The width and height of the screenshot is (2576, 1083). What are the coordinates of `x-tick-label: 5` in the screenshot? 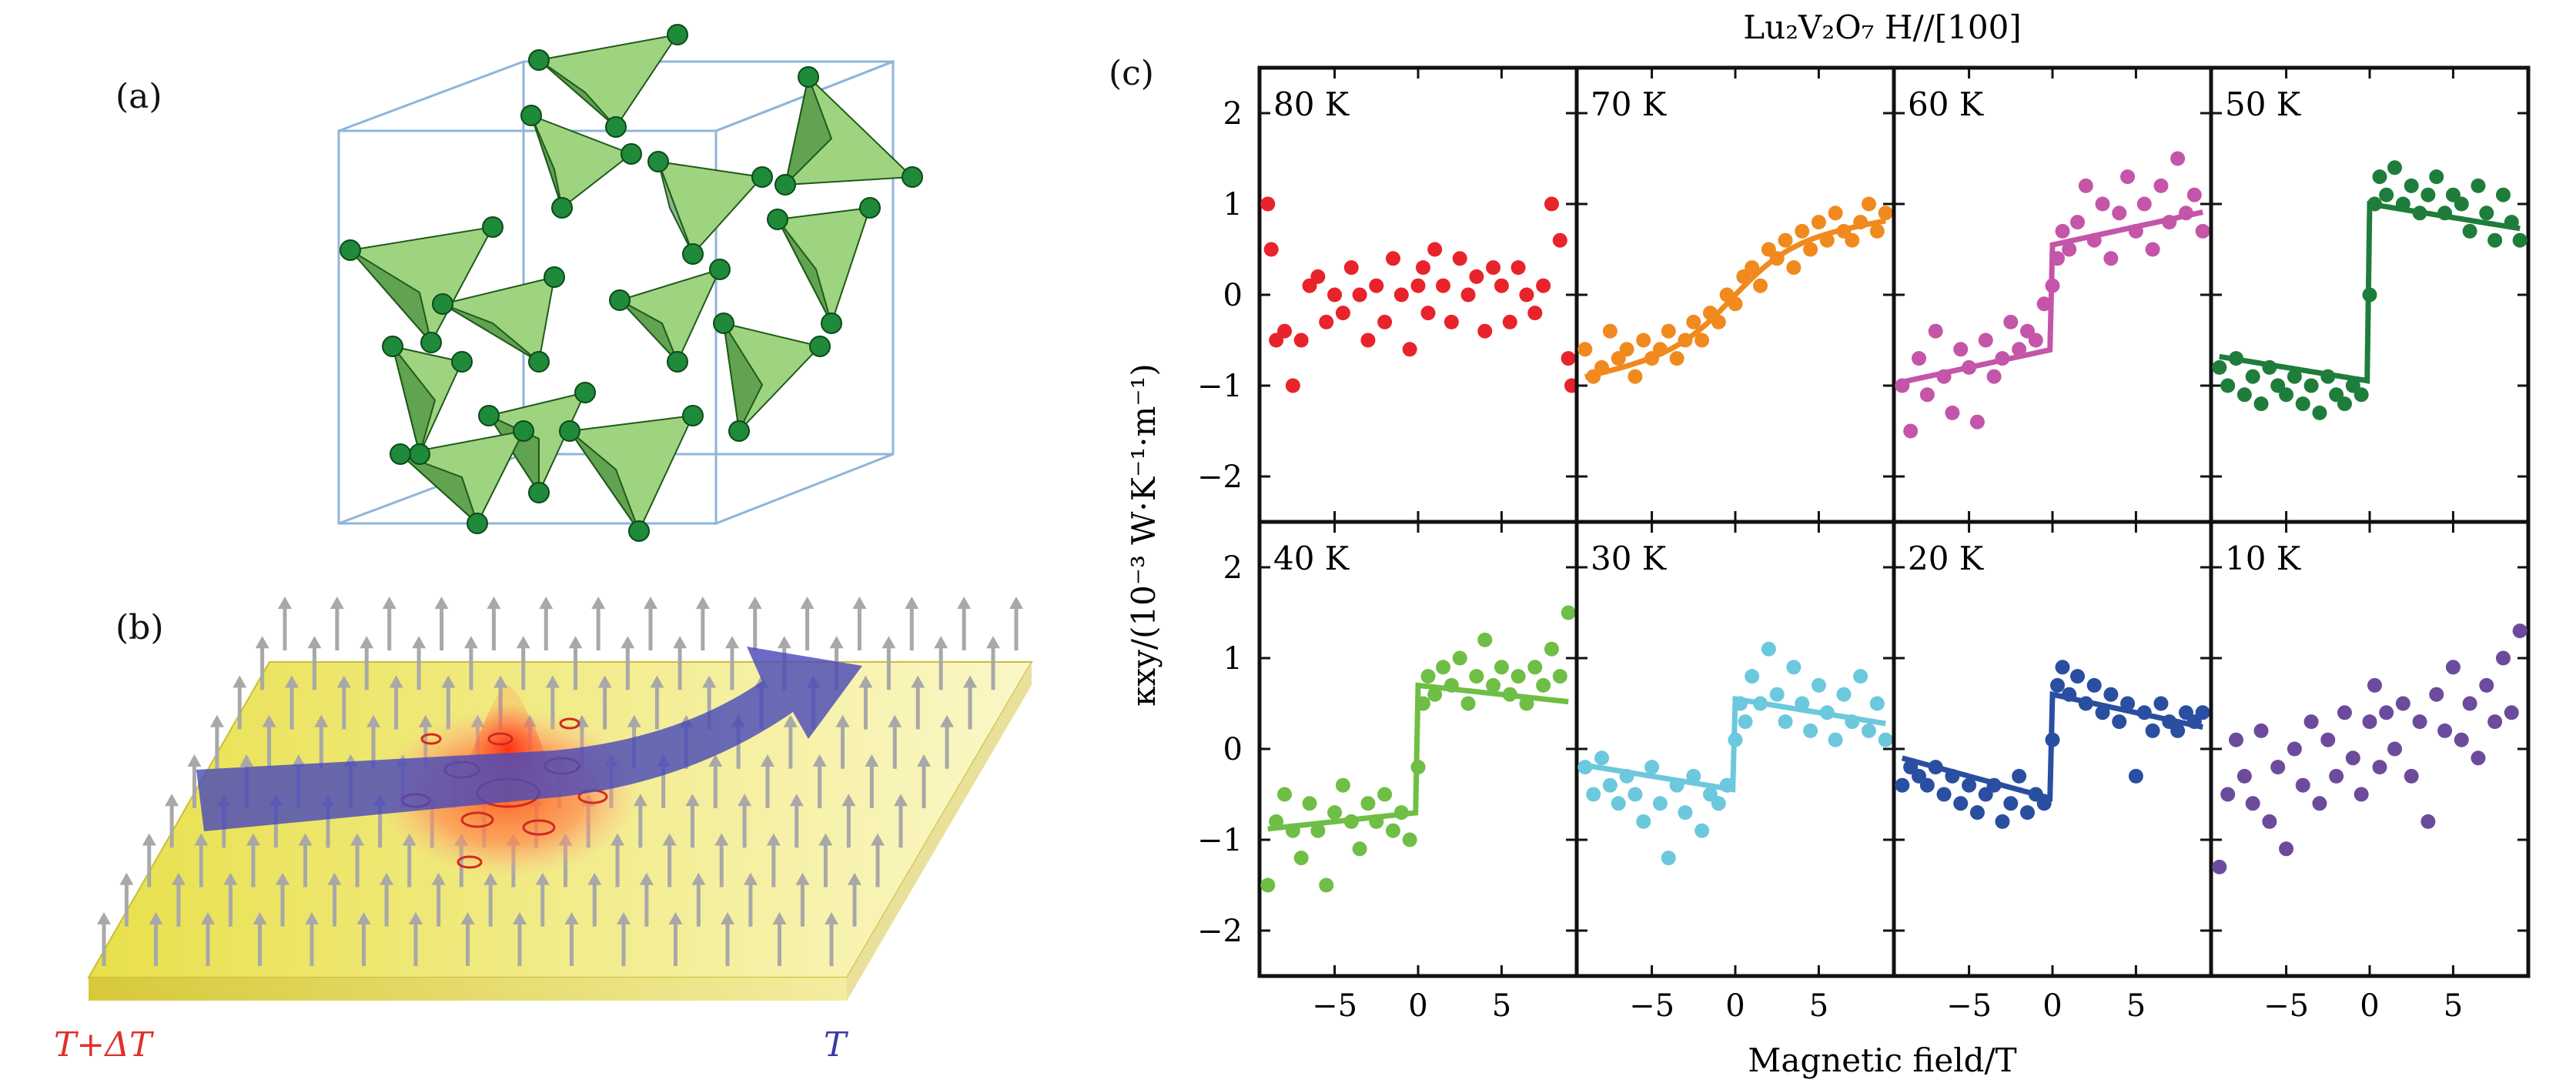 It's located at (1818, 1006).